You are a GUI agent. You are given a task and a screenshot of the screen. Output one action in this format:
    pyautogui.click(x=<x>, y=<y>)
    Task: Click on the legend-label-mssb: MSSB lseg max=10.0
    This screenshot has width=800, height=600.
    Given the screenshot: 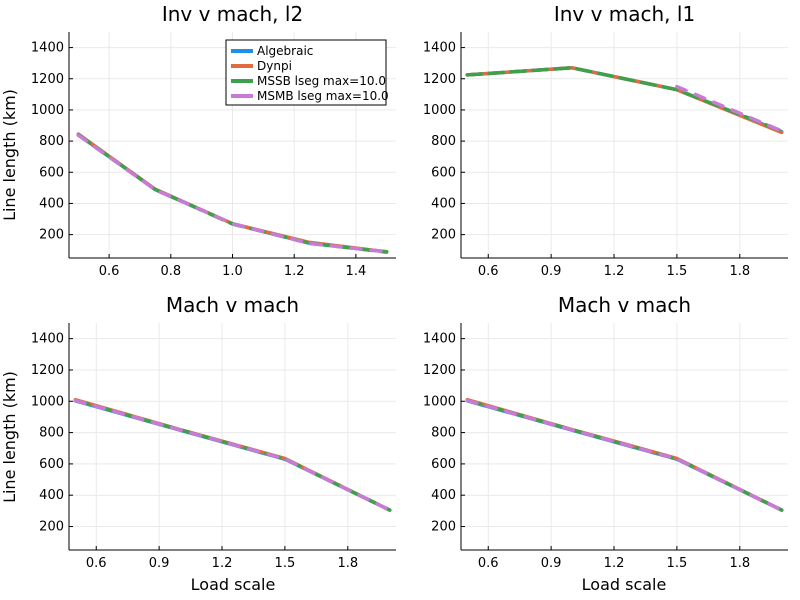 What is the action you would take?
    pyautogui.click(x=321, y=81)
    